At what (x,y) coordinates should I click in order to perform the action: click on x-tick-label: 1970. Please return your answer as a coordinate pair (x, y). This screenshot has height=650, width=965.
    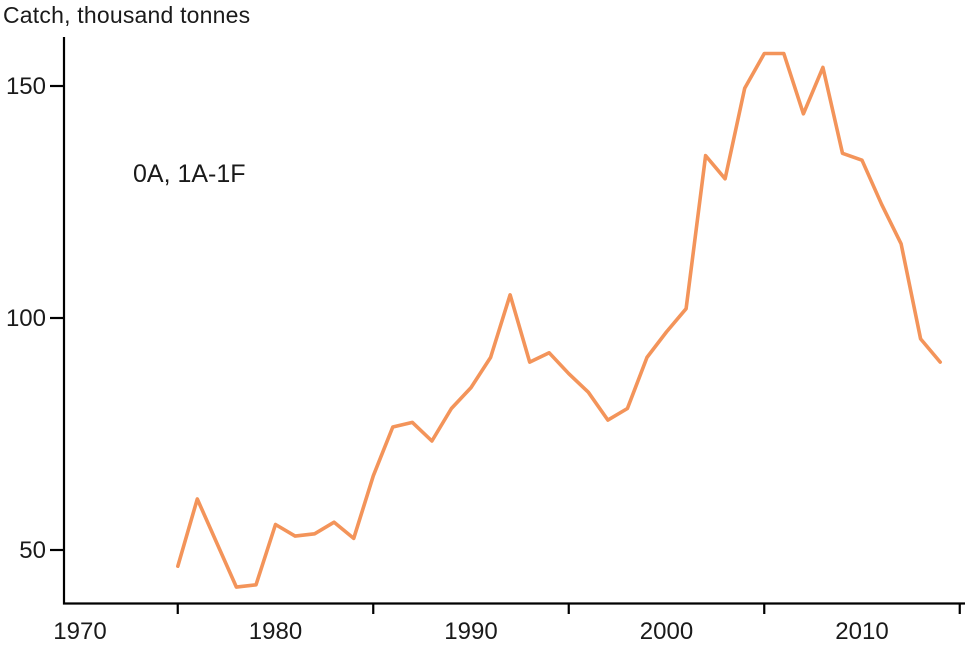
    Looking at the image, I should click on (79, 631).